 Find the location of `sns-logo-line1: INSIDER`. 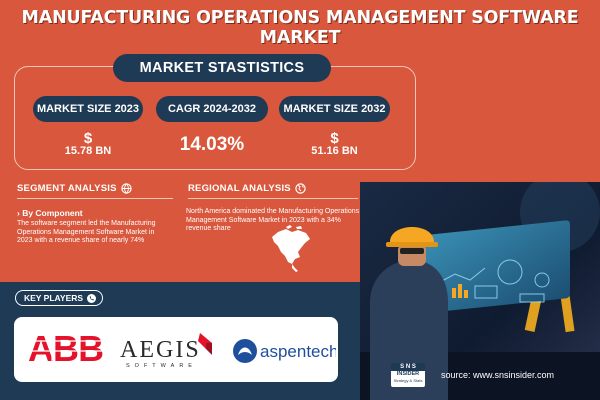

sns-logo-line1: INSIDER is located at coordinates (408, 374).